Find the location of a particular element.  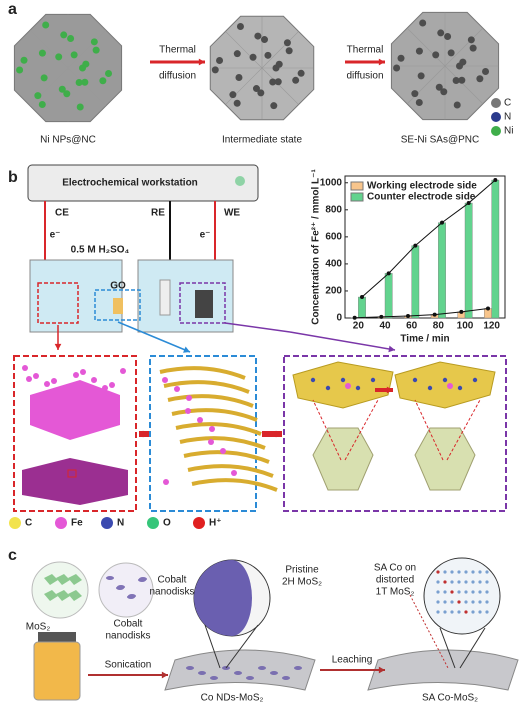

label: e⁻ is located at coordinates (55, 235).